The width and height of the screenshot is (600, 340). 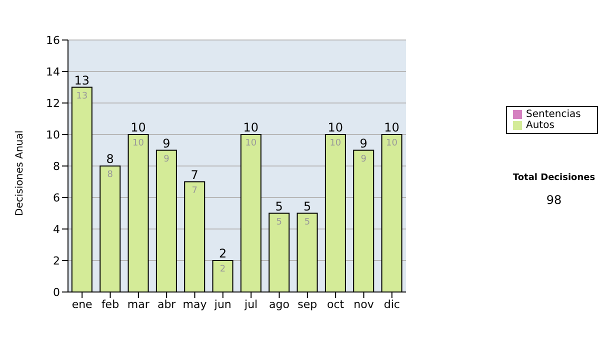 What do you see at coordinates (56, 166) in the screenshot?
I see `y-tick-label: 8` at bounding box center [56, 166].